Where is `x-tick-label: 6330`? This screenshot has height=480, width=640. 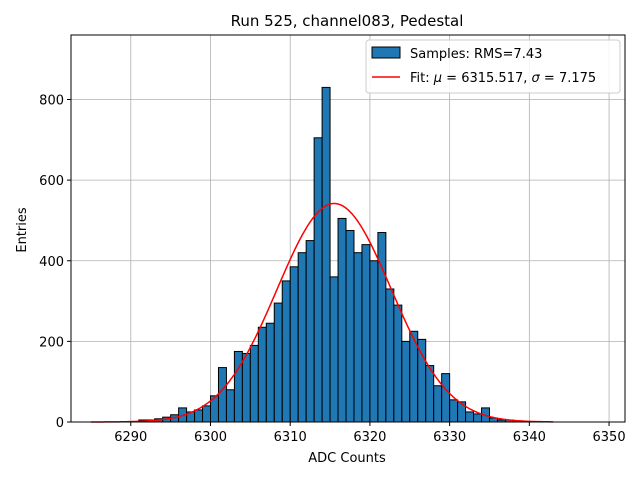 x-tick-label: 6330 is located at coordinates (449, 437).